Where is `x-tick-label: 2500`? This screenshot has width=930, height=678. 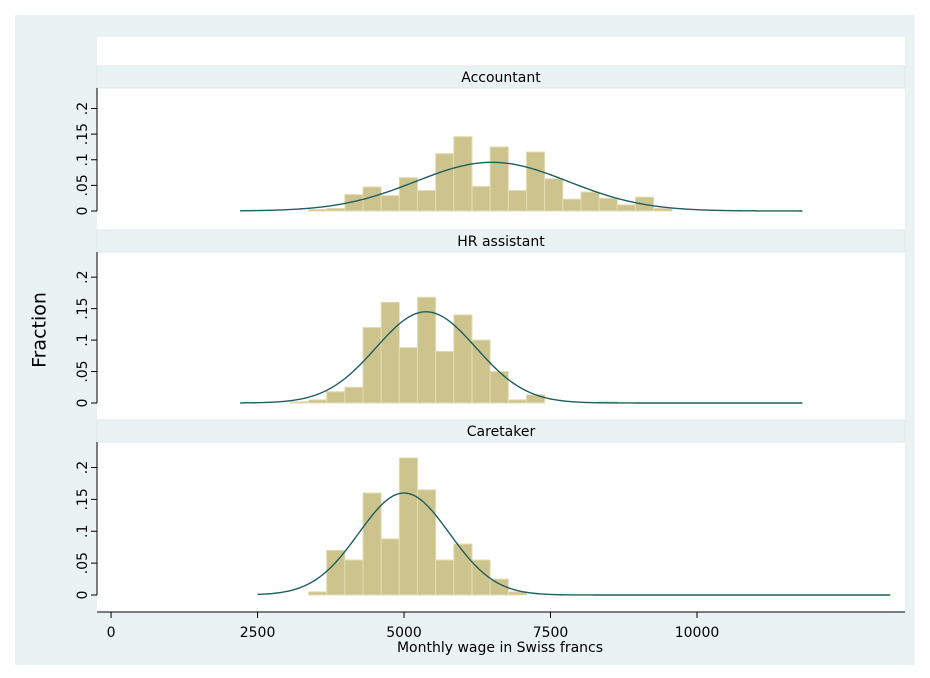 x-tick-label: 2500 is located at coordinates (258, 633).